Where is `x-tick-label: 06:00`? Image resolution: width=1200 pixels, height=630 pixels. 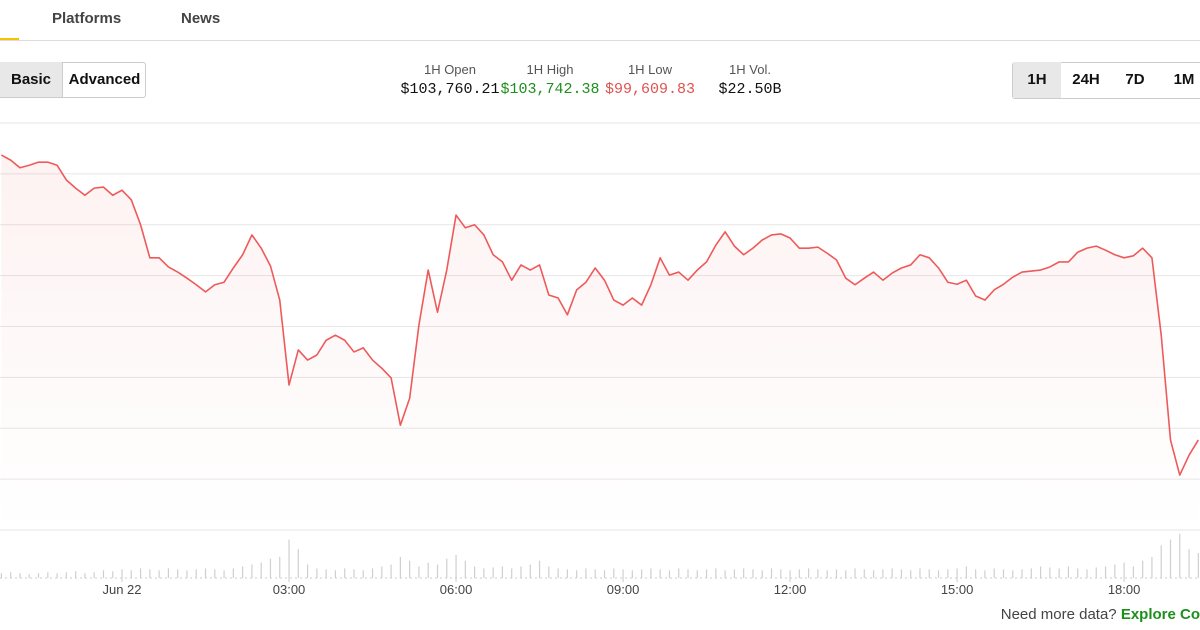
x-tick-label: 06:00 is located at coordinates (456, 589).